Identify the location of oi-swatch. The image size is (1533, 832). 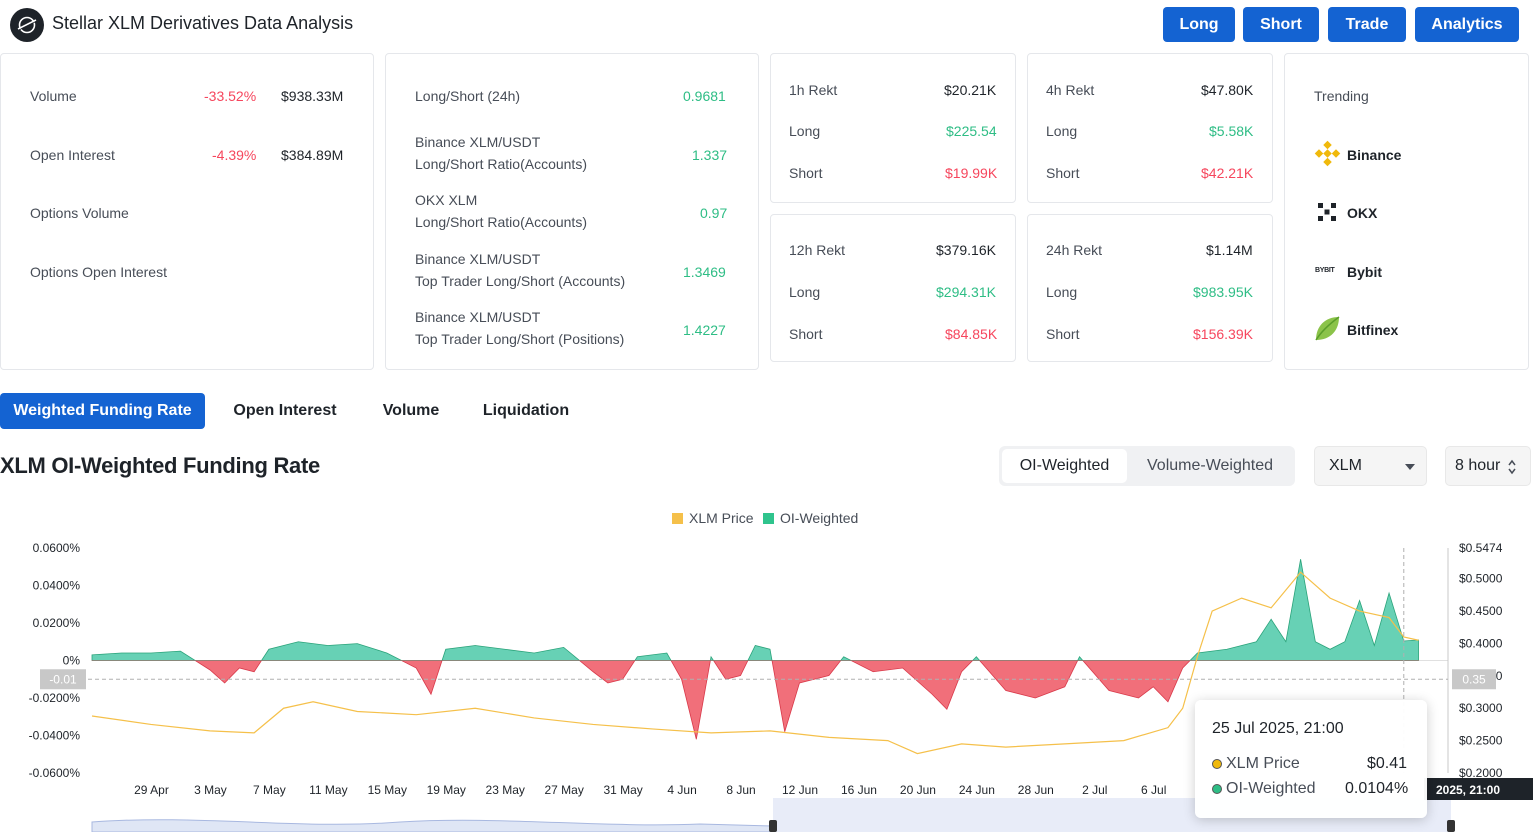
(768, 518).